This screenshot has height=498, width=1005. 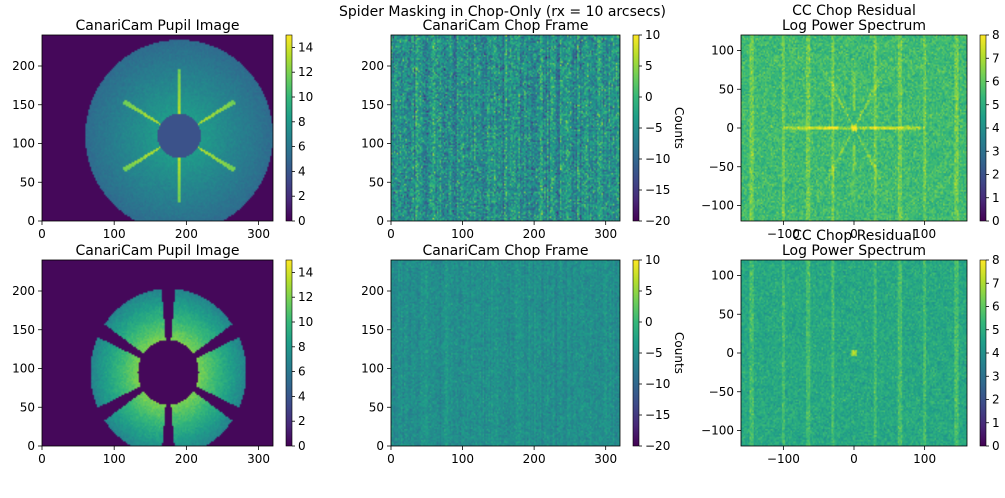 I want to click on colorbar-label: Counts, so click(x=679, y=353).